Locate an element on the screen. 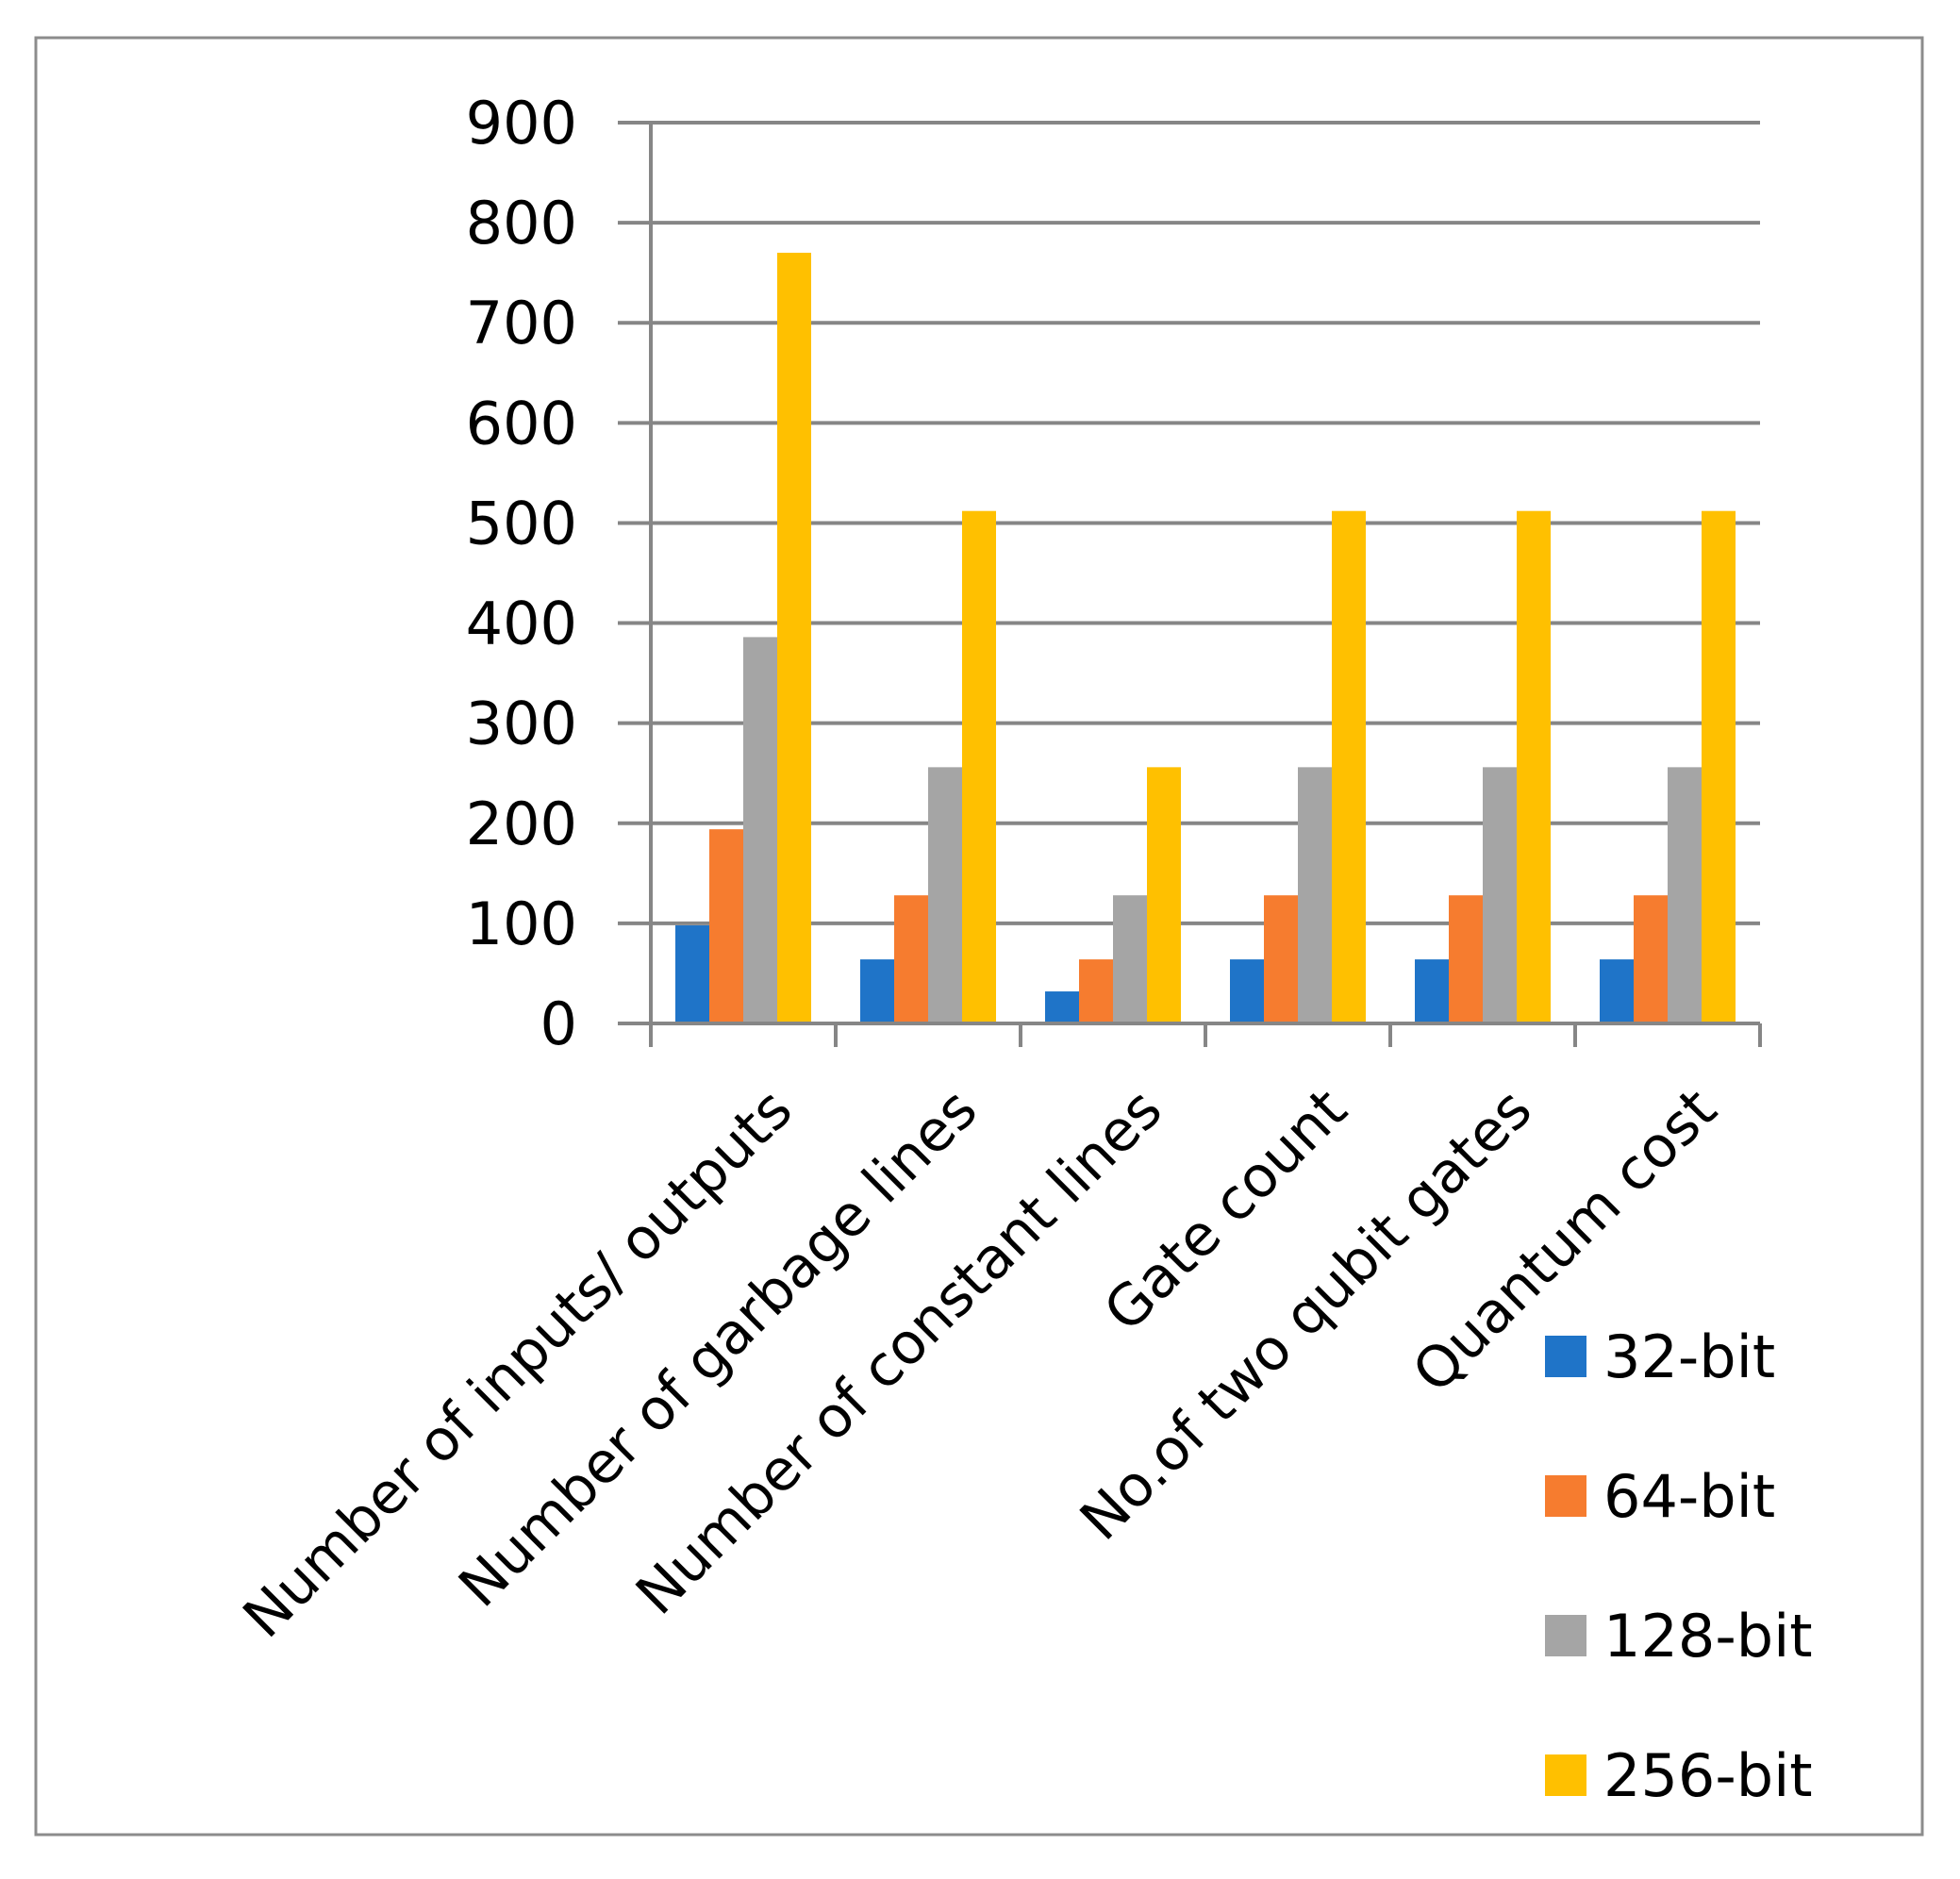 Image resolution: width=1960 pixels, height=1879 pixels. y-tick-label: 0 is located at coordinates (558, 1023).